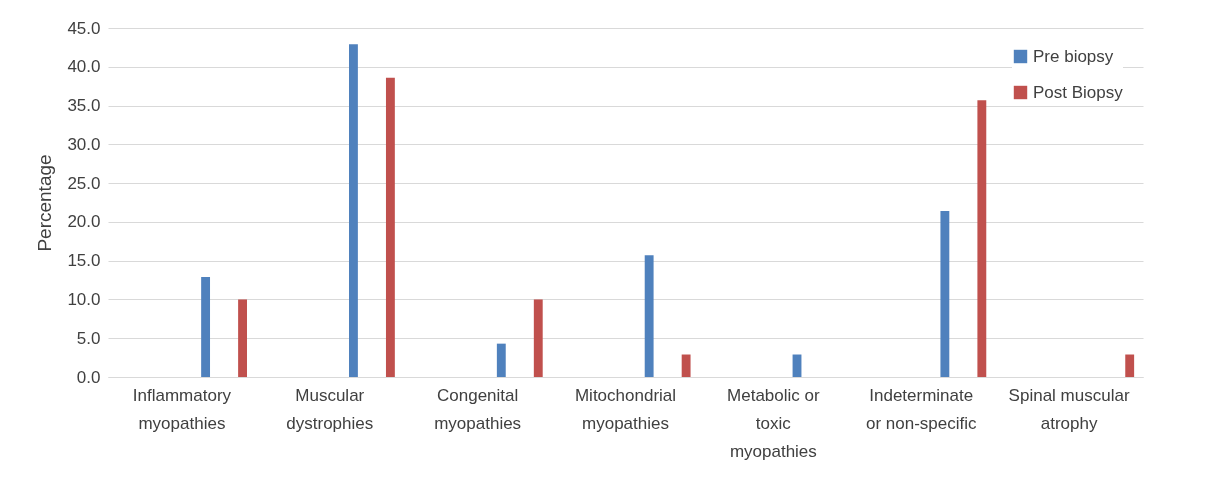  What do you see at coordinates (84, 261) in the screenshot?
I see `y-tick-label: 15.0` at bounding box center [84, 261].